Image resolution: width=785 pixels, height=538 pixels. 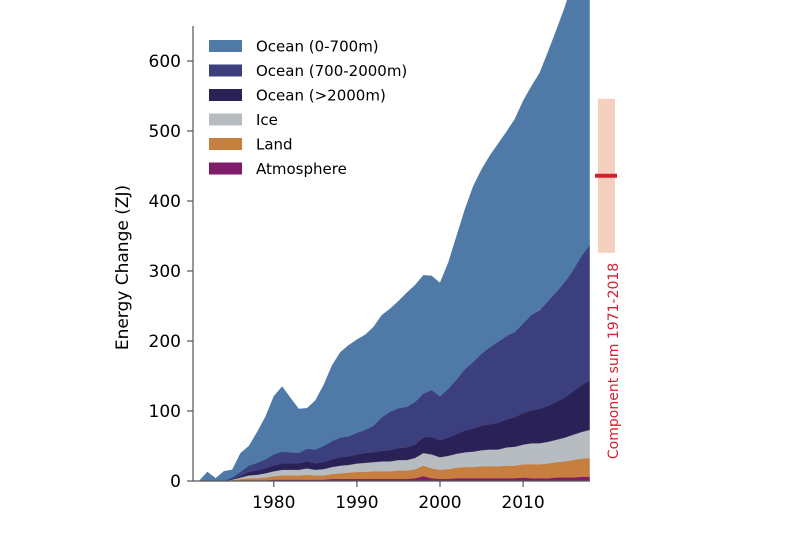 What do you see at coordinates (398, 497) in the screenshot?
I see `x-ticks: 1980 1990 2000 2010` at bounding box center [398, 497].